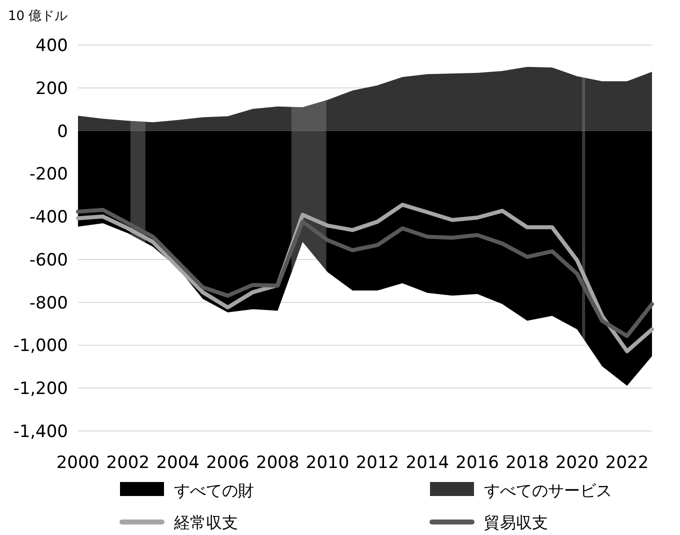 The width and height of the screenshot is (680, 535). What do you see at coordinates (577, 463) in the screenshot?
I see `x-tick-label: 2020` at bounding box center [577, 463].